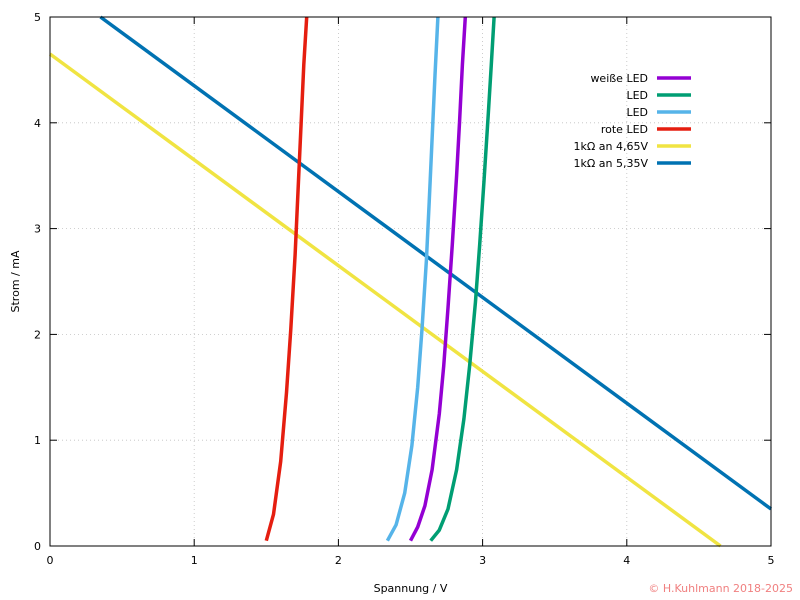 This screenshot has height=600, width=800. Describe the element at coordinates (50, 560) in the screenshot. I see `x-tick-label: 0` at that location.